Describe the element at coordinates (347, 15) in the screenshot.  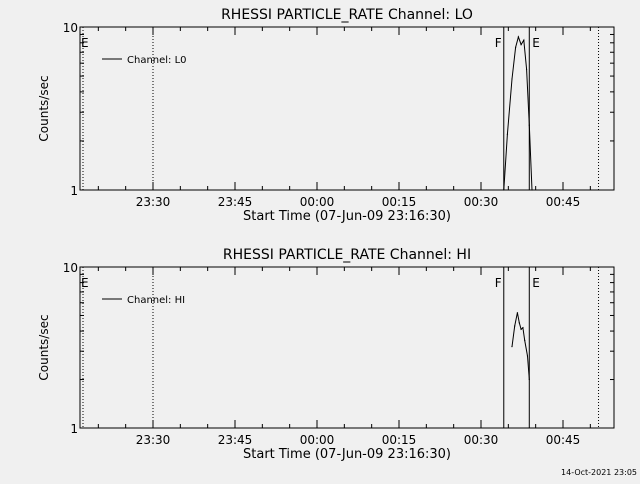
I see `chart-title: RHESSI PARTICLE_RATE Channel: LO` at that location.